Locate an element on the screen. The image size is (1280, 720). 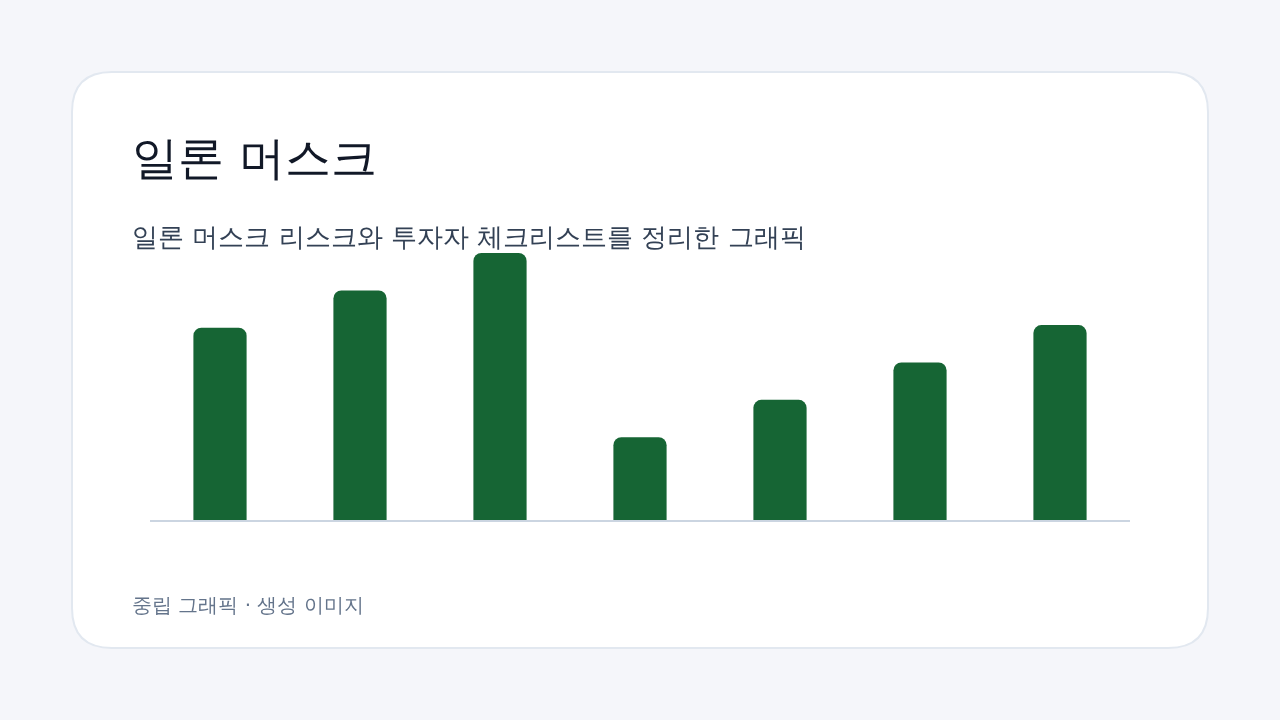
chart-subtitle: 일론 머스크 리스크와 투자자 체크리스트를 정리한 그래픽 is located at coordinates (469, 237).